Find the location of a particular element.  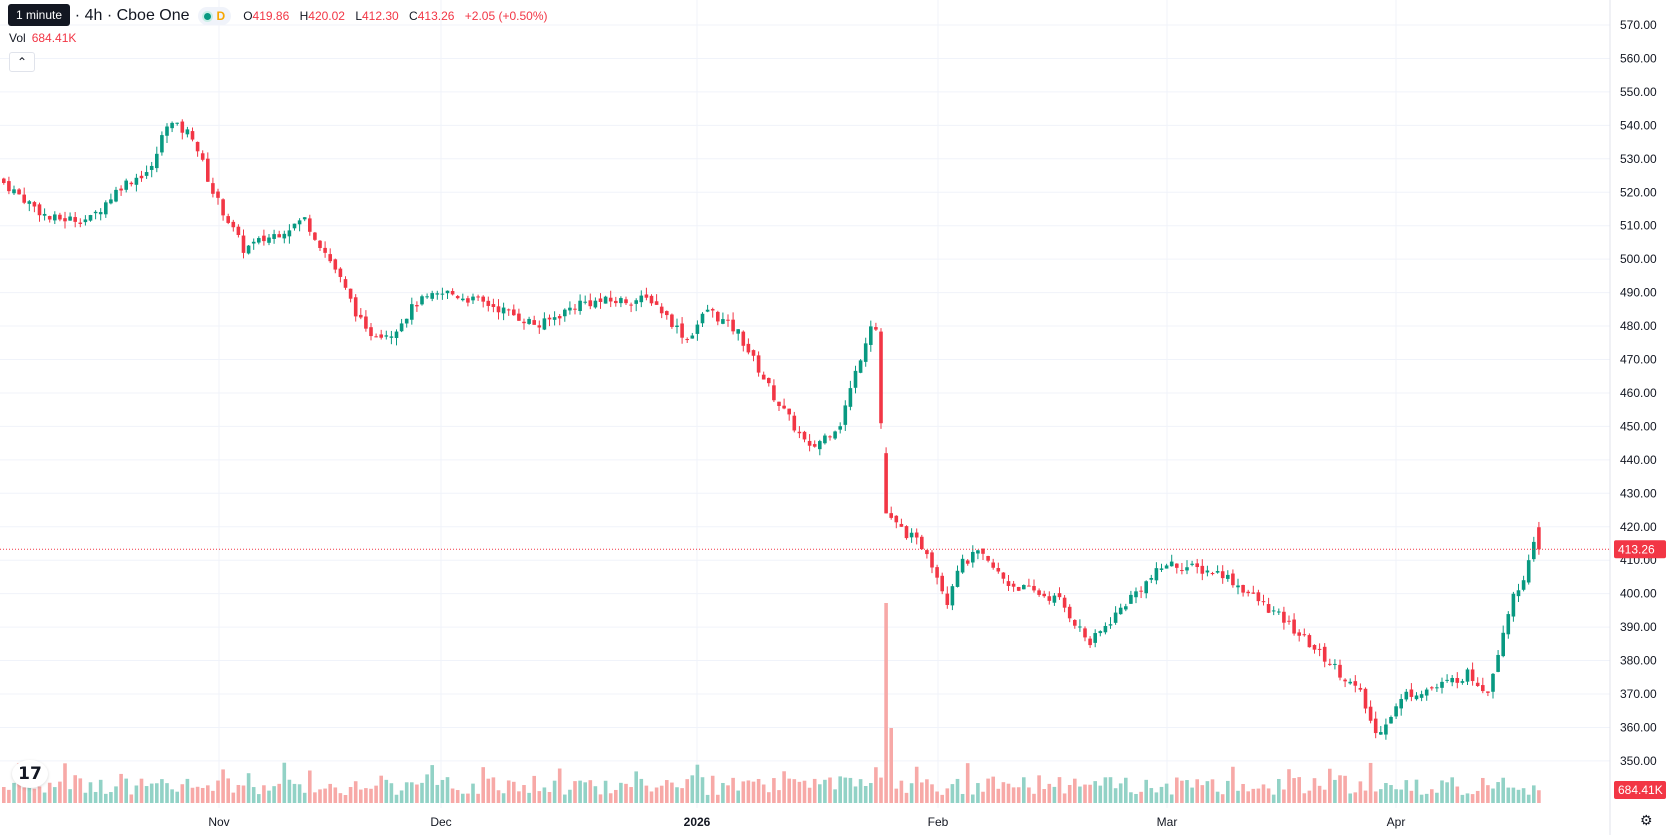

price-tick-label: 560.00 is located at coordinates (1638, 58).